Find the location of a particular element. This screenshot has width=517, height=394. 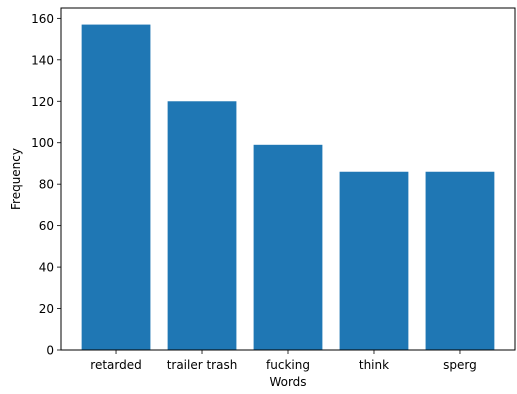

y-axis-ticks: 0 20 40 60 80 100 120 140 160 is located at coordinates (46, 185).